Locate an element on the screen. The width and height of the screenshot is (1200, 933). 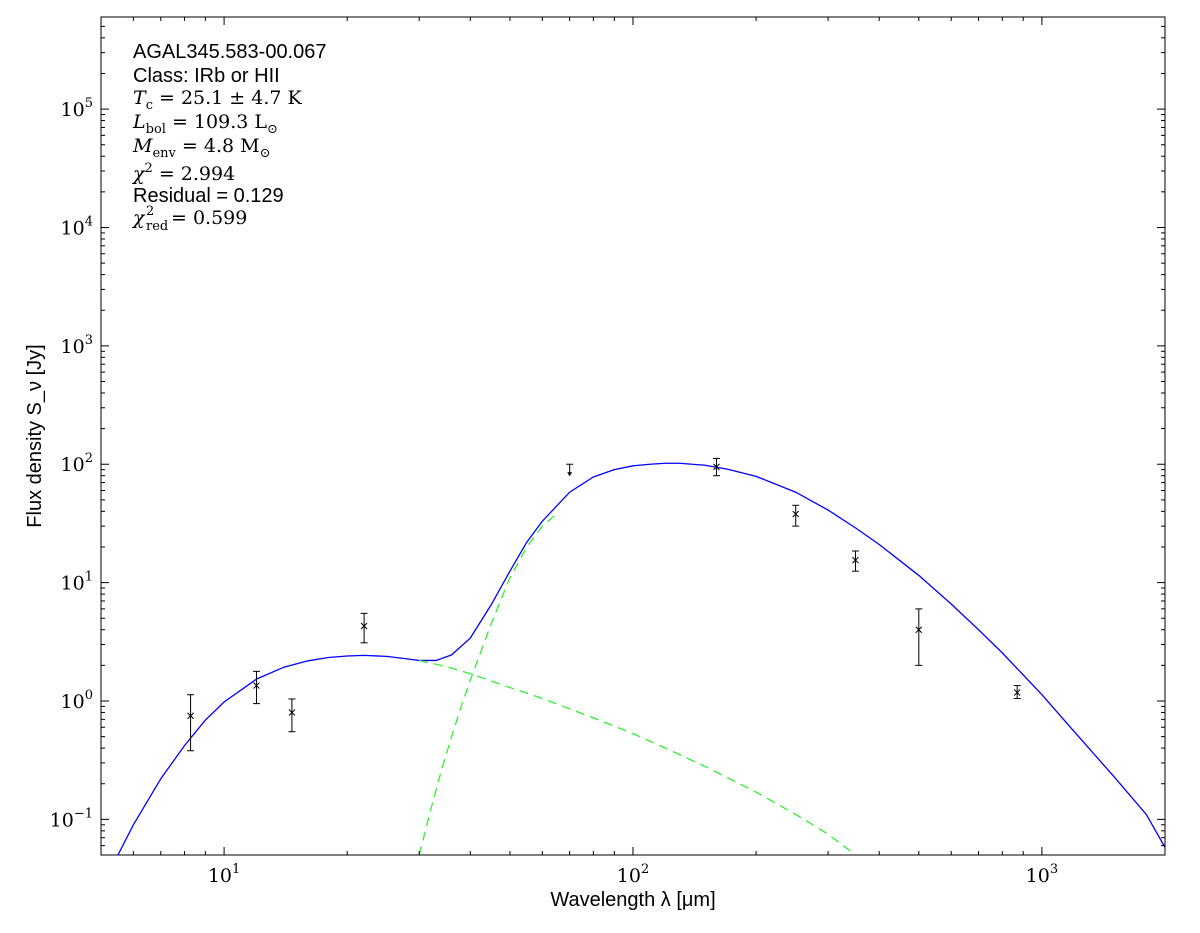
y-tick-label: 10⁻¹ is located at coordinates (71, 818).